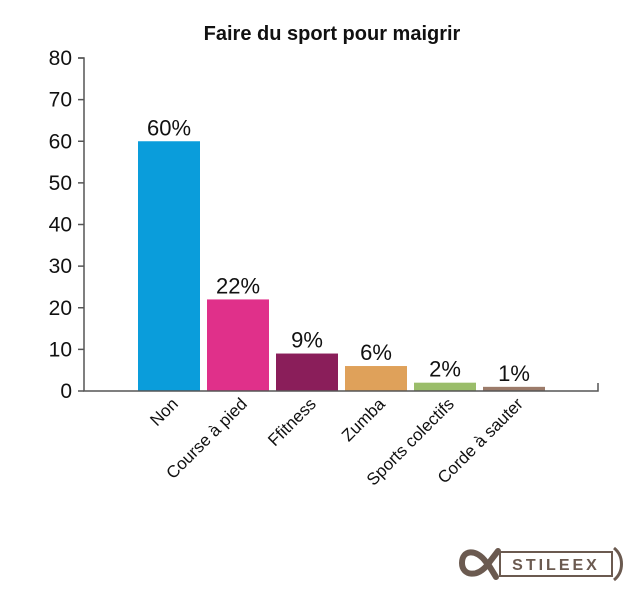 This screenshot has height=603, width=640. I want to click on y-tick-label: 40, so click(60, 225).